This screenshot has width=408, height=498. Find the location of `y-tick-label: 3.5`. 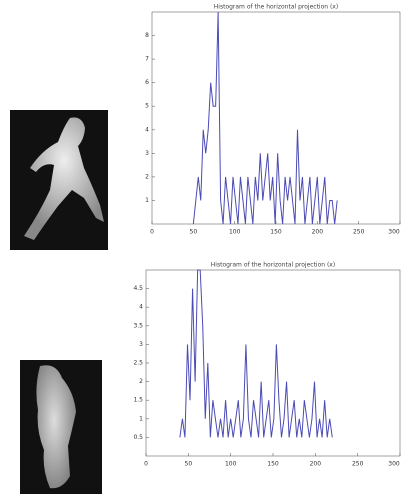

y-tick-label: 3.5 is located at coordinates (138, 325).